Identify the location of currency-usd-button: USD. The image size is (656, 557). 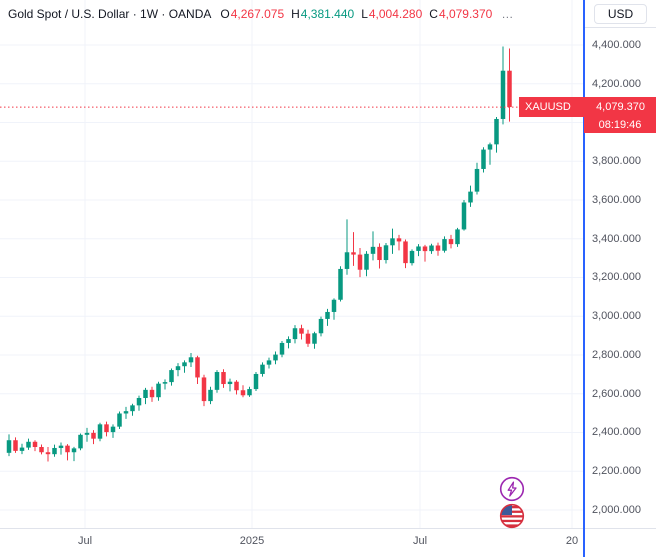
(620, 13).